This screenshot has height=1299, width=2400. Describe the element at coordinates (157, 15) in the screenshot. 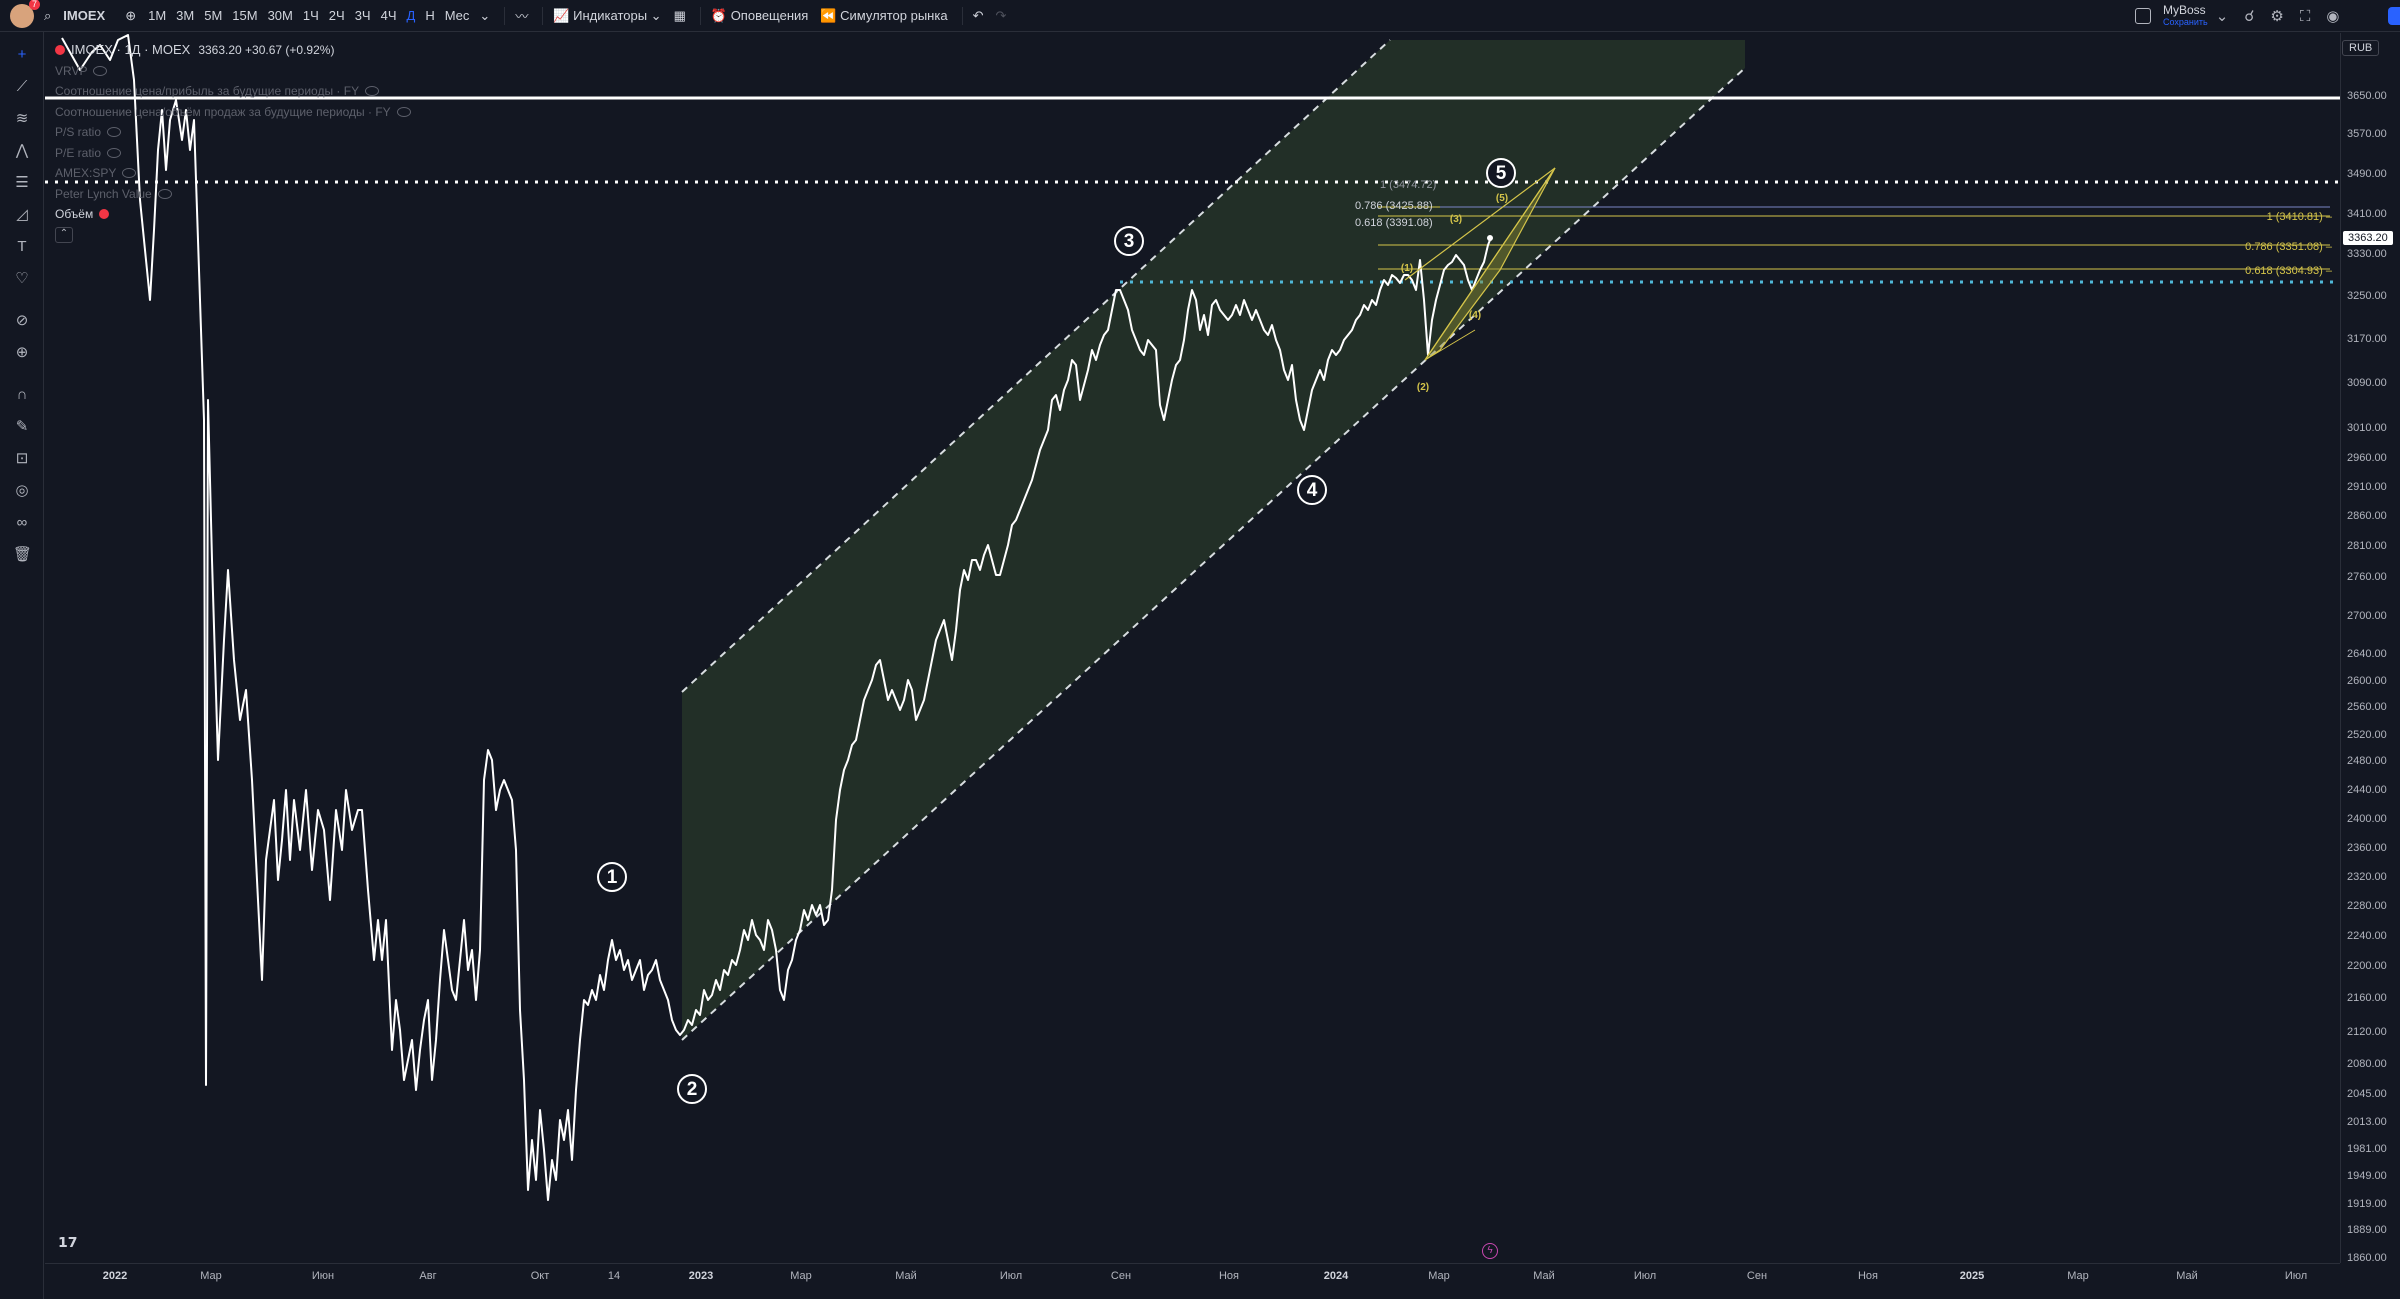

I see `interval-0: 1M` at that location.